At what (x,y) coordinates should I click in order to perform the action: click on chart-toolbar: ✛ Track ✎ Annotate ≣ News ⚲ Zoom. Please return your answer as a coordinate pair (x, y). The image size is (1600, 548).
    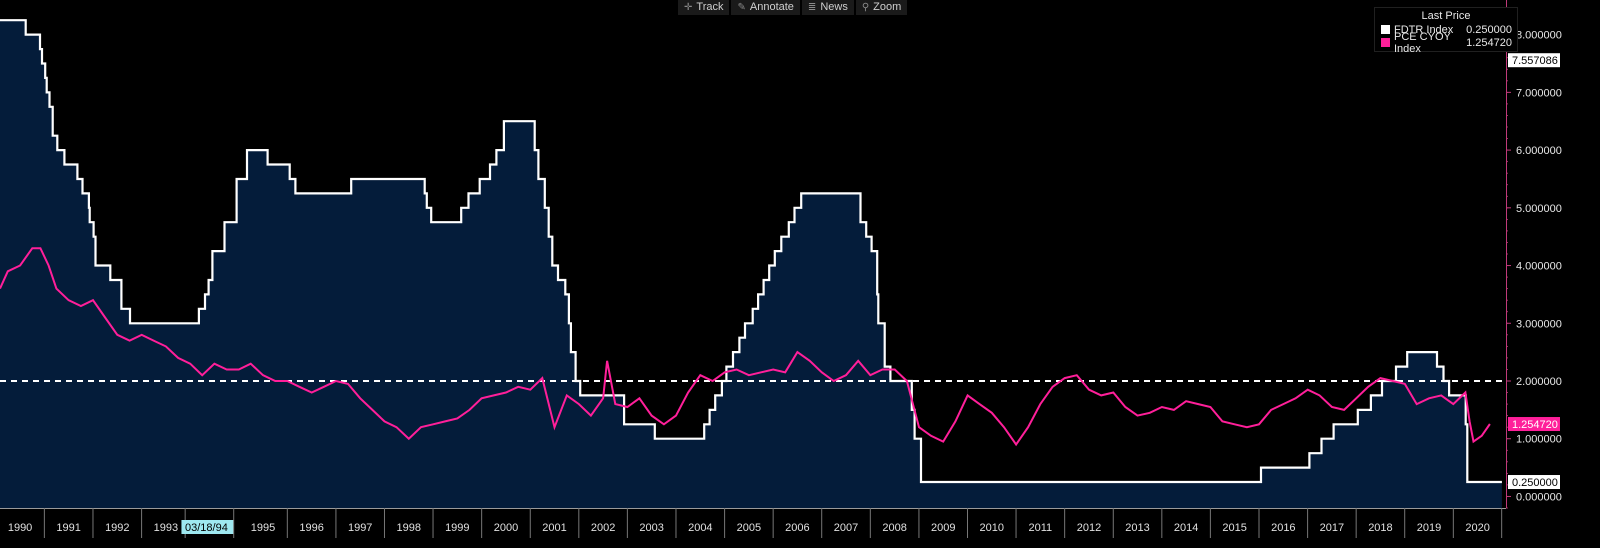
    Looking at the image, I should click on (793, 7).